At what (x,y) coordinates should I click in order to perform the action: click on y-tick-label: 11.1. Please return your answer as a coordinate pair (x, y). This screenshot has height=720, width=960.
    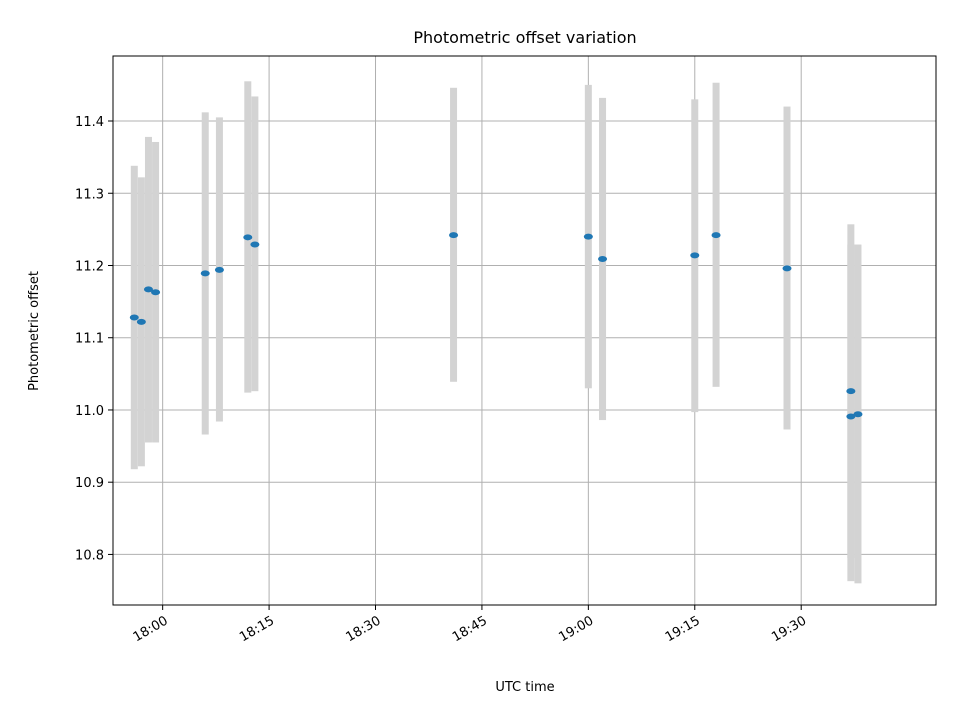
    Looking at the image, I should click on (89, 339).